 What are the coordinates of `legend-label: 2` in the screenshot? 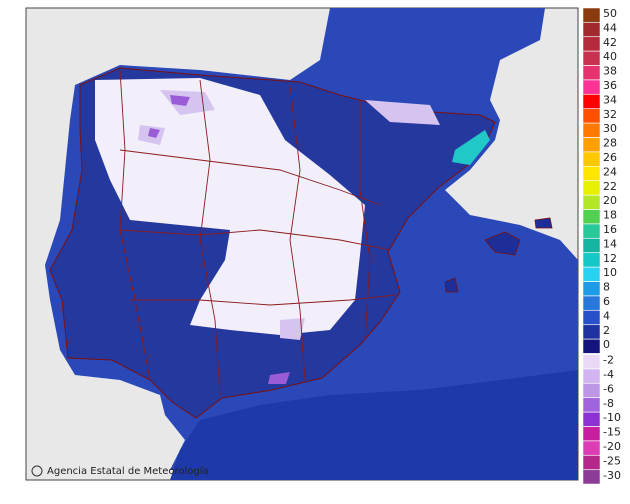 It's located at (606, 330).